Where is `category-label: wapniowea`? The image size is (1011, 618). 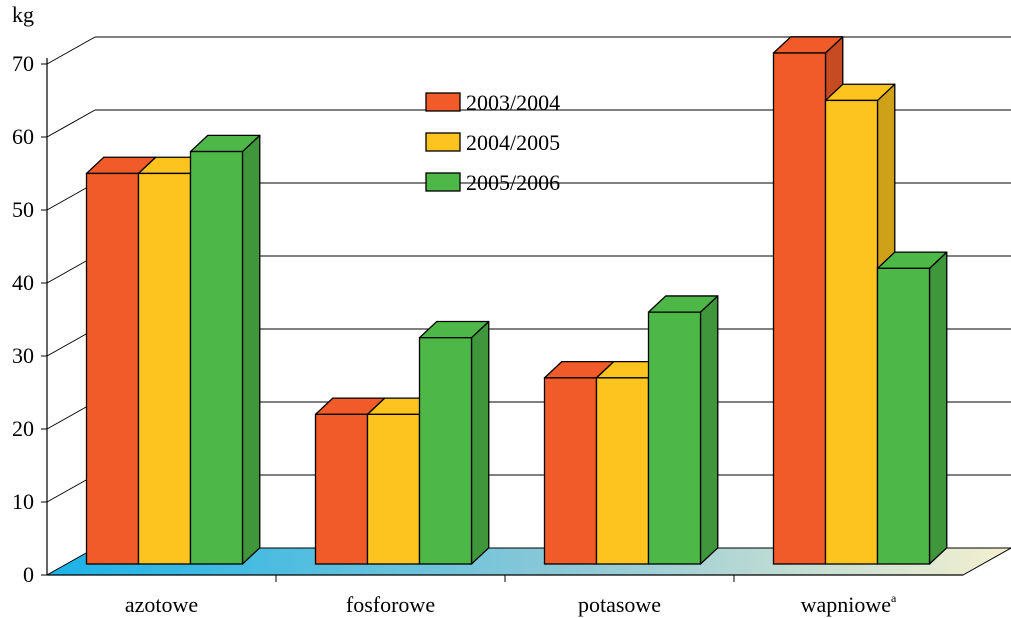
category-label: wapniowea is located at coordinates (849, 604).